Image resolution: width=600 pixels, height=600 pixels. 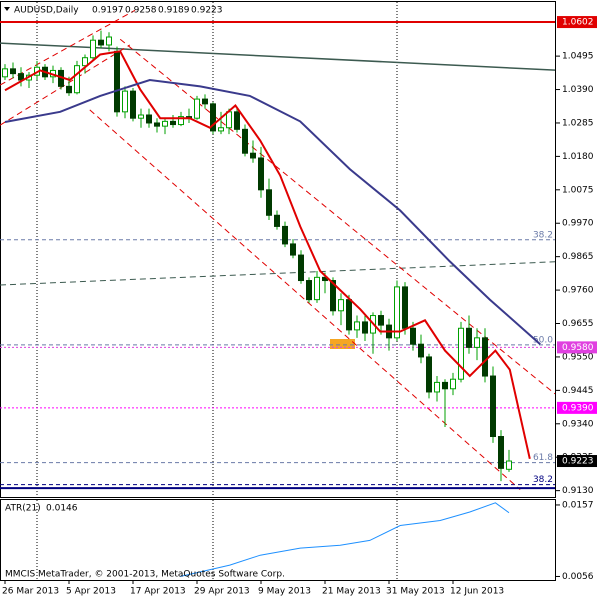 What do you see at coordinates (351, 592) in the screenshot?
I see `x-tick-label: 21 May 2013` at bounding box center [351, 592].